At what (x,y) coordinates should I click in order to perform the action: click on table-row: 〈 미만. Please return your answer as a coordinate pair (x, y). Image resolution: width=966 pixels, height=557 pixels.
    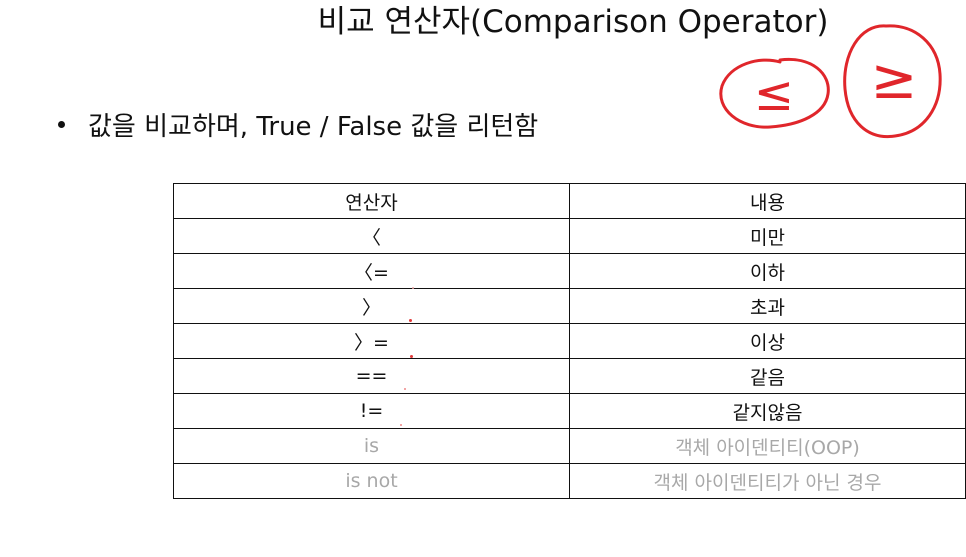
    Looking at the image, I should click on (569, 236).